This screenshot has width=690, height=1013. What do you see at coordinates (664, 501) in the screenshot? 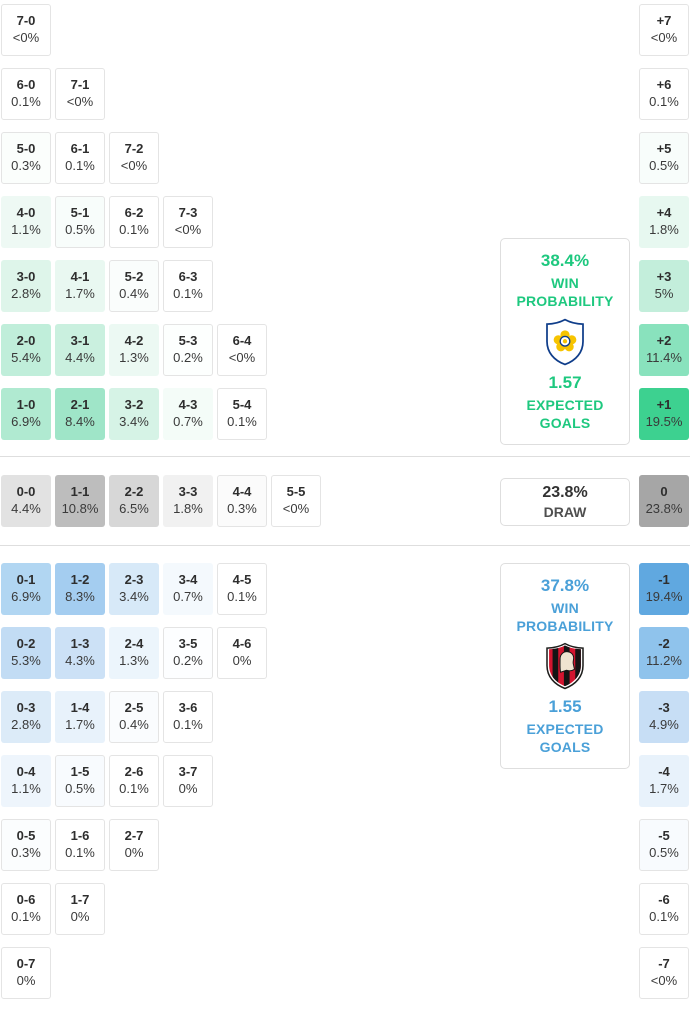
I see `goal-diff-cell: 0 23.8%` at bounding box center [664, 501].